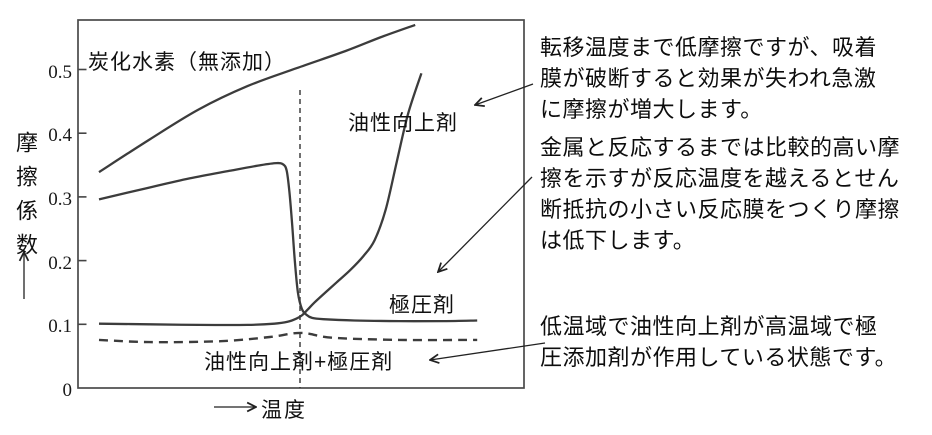 The width and height of the screenshot is (932, 435). Describe the element at coordinates (651, 109) in the screenshot. I see `annotation-line: に摩擦が増大します。` at that location.